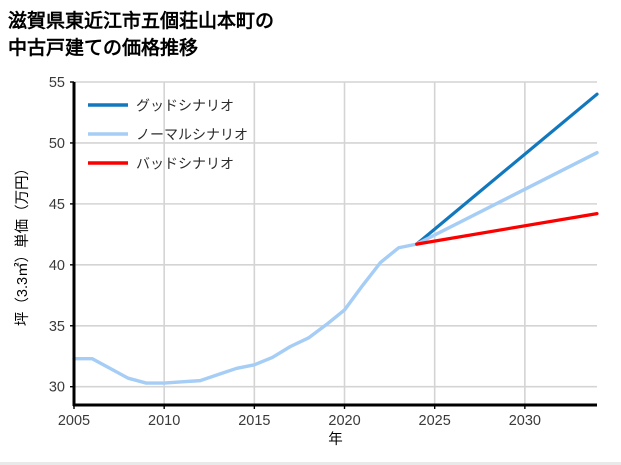 The image size is (621, 465). What do you see at coordinates (57, 327) in the screenshot?
I see `y-tick-label: 35` at bounding box center [57, 327].